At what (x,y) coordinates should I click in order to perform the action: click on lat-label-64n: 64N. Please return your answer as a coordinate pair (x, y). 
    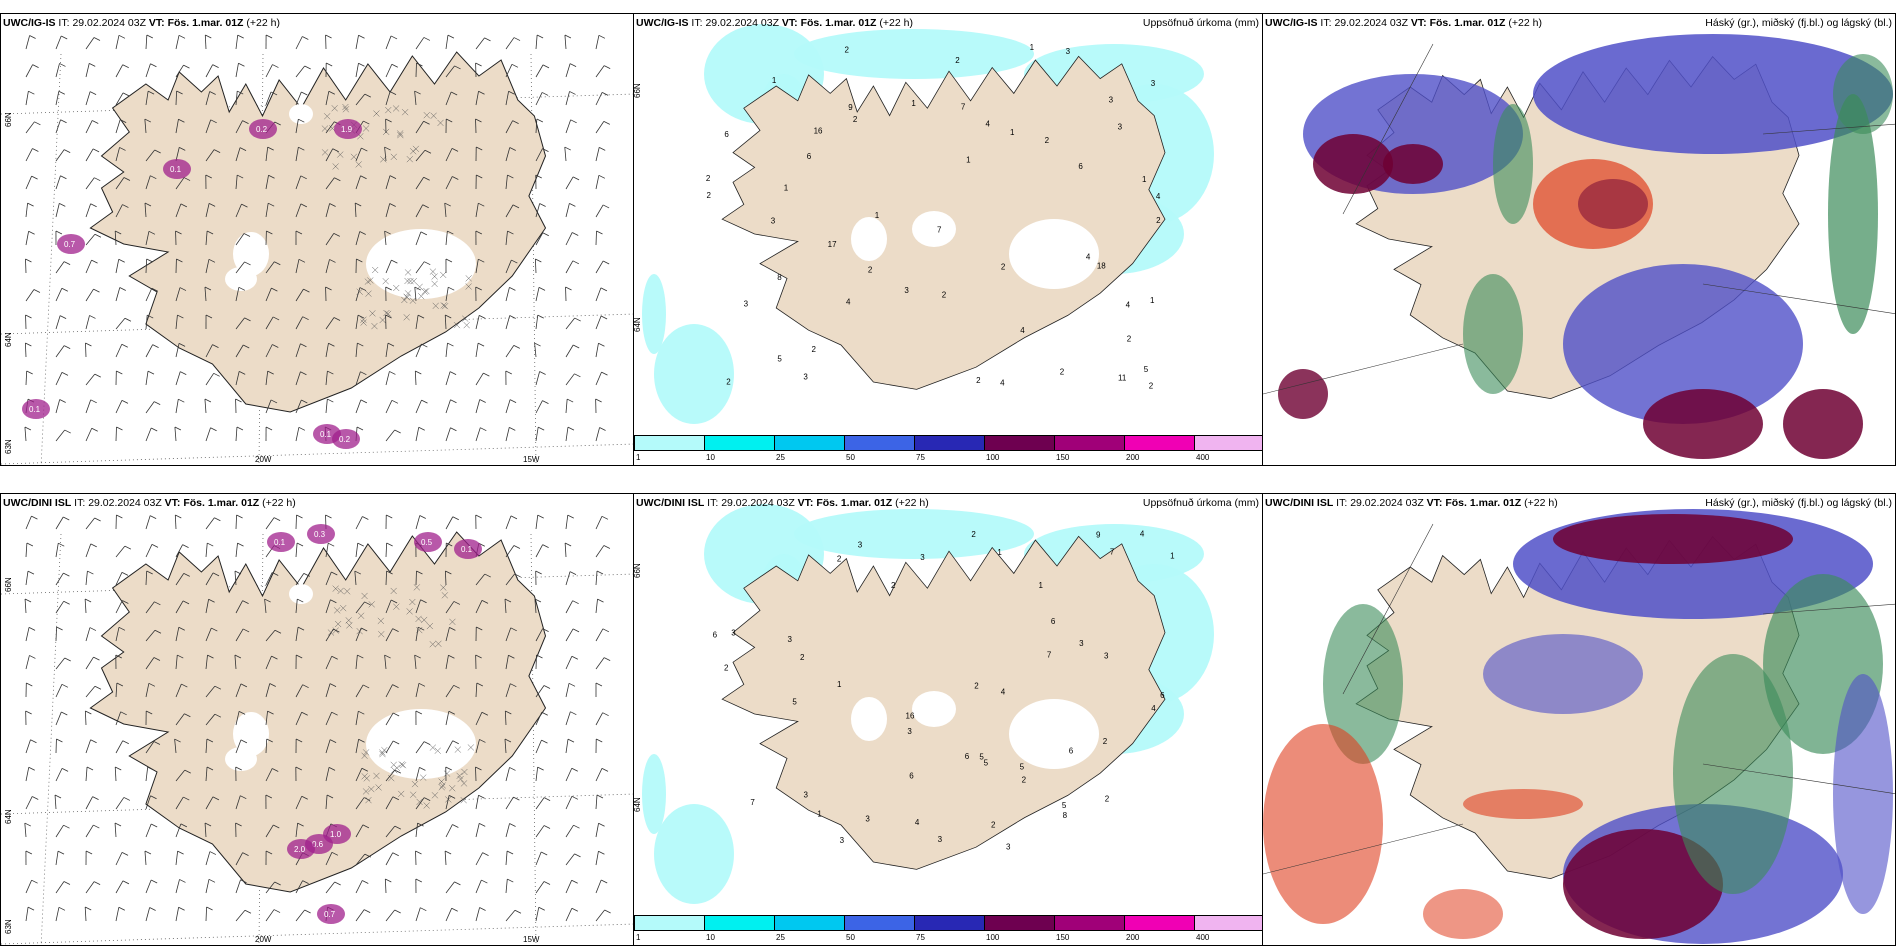
    Looking at the image, I should click on (8, 339).